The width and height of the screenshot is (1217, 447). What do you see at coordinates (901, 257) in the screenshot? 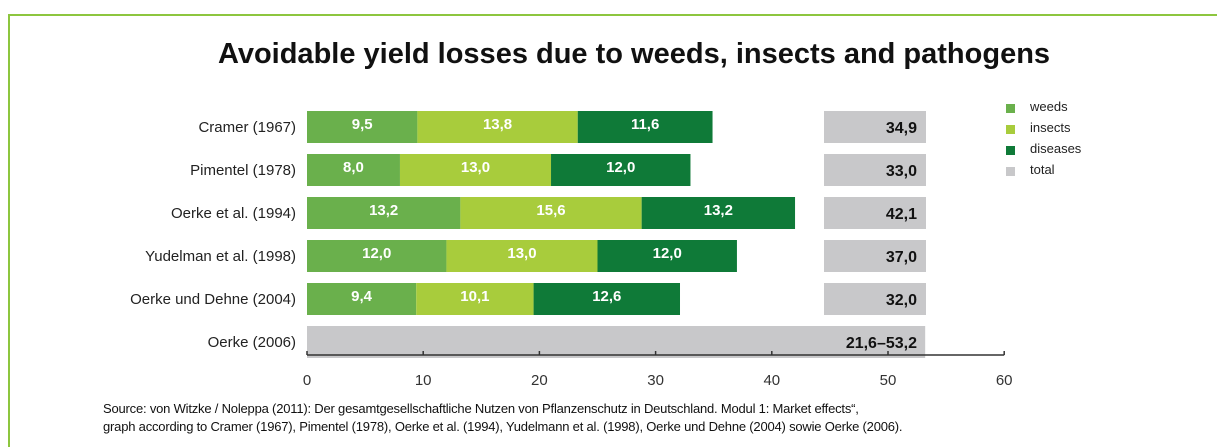
I see `total-value-label: 37,0` at bounding box center [901, 257].